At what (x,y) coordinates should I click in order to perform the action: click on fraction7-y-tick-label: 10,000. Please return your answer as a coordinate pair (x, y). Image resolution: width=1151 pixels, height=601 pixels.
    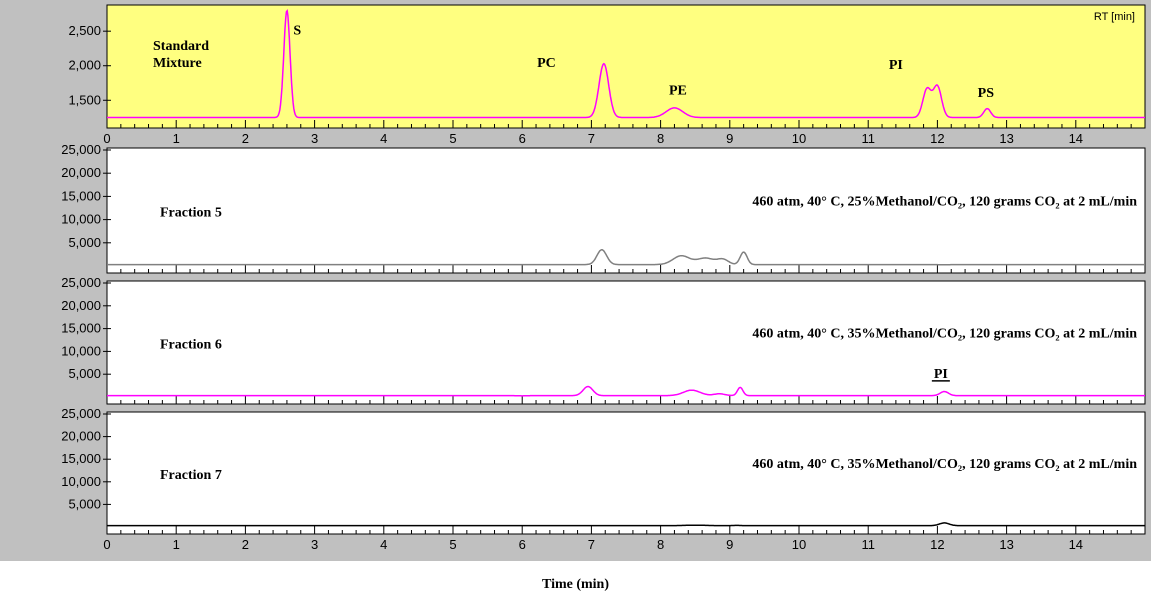
    Looking at the image, I should click on (81, 481).